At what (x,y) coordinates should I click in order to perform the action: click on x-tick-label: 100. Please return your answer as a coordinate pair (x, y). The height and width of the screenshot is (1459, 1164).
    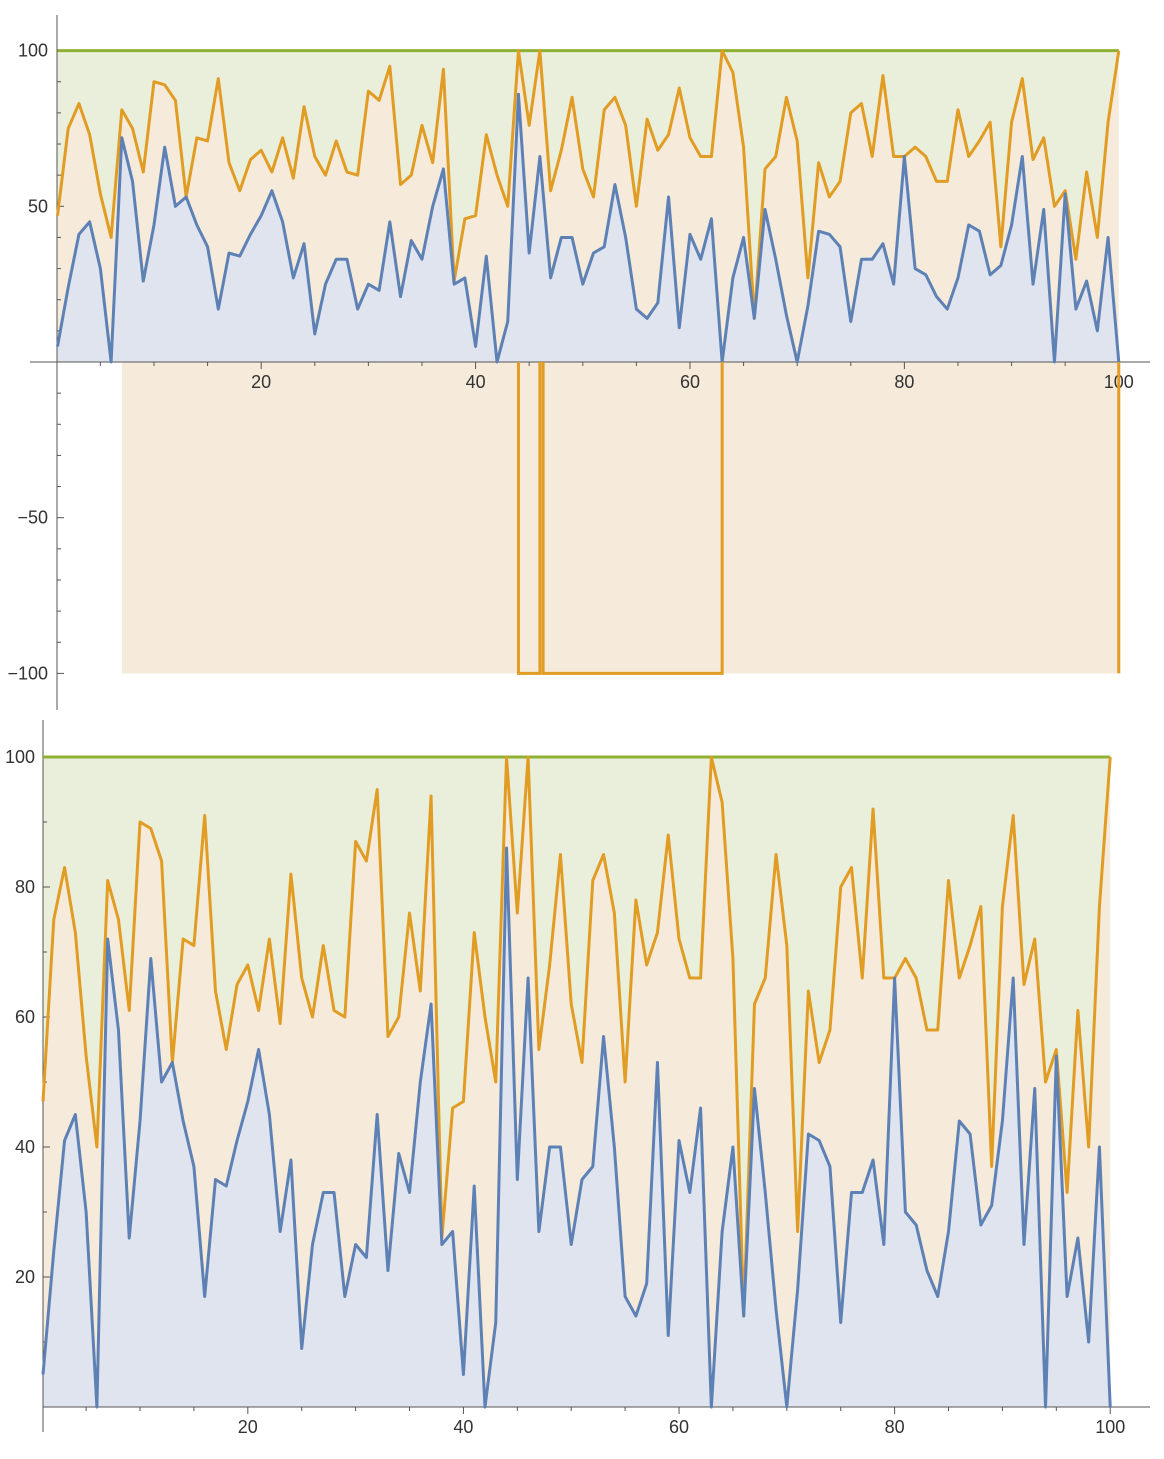
    Looking at the image, I should click on (1110, 1427).